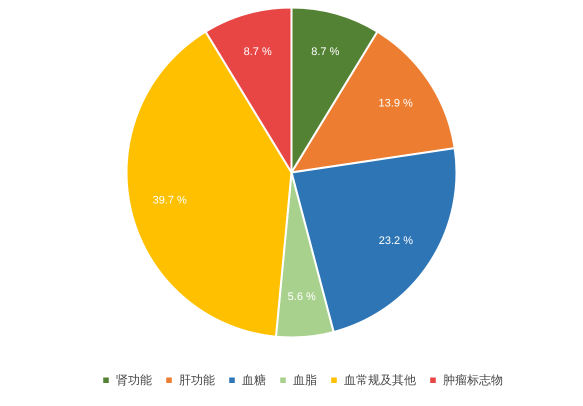  I want to click on data-label: 5.6 %, so click(302, 297).